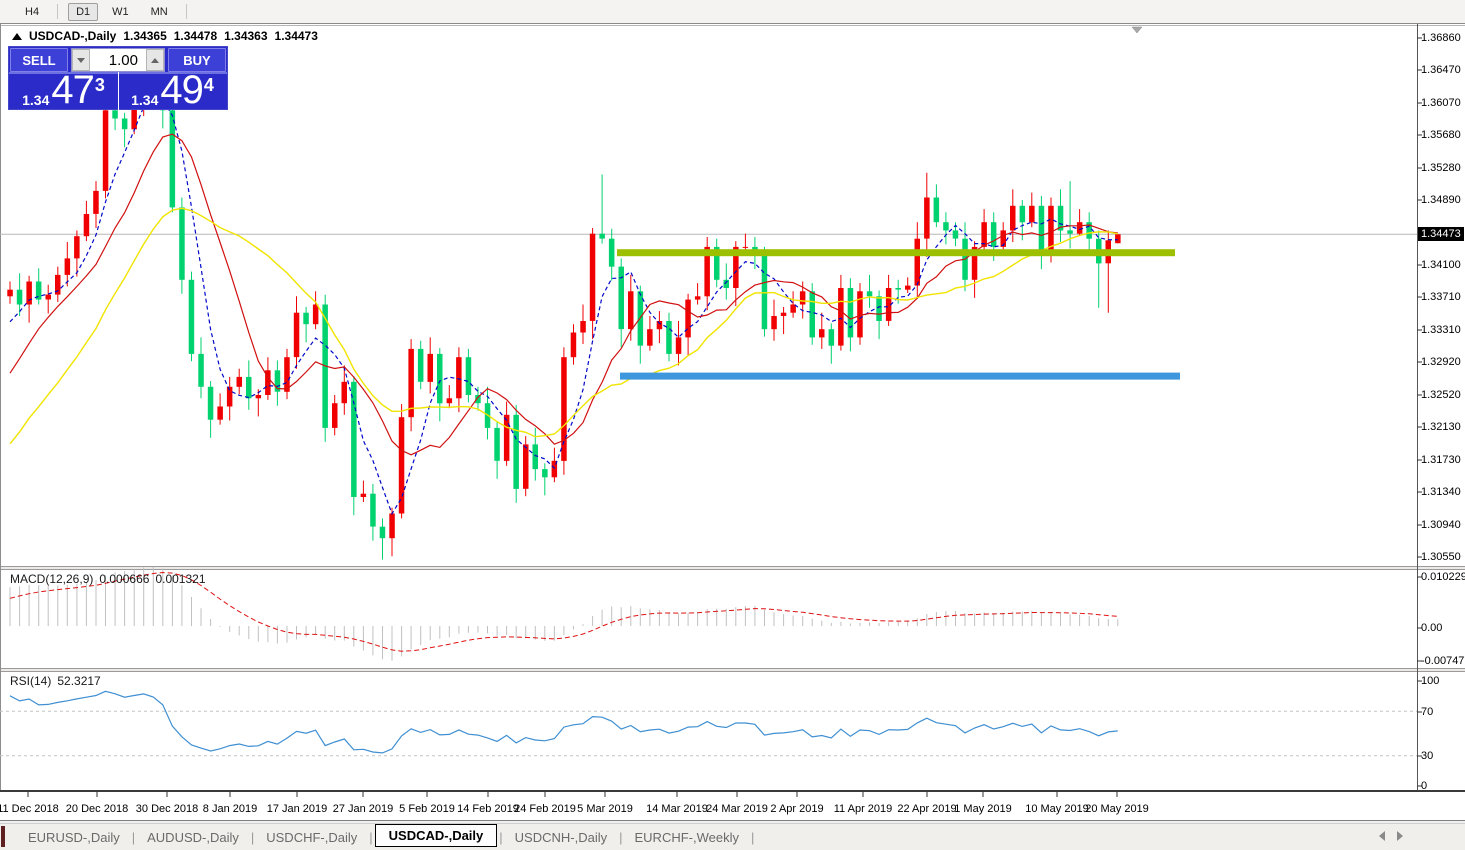 This screenshot has width=1465, height=850. Describe the element at coordinates (145, 100) in the screenshot. I see `buy-price-prefix: 1.34` at that location.